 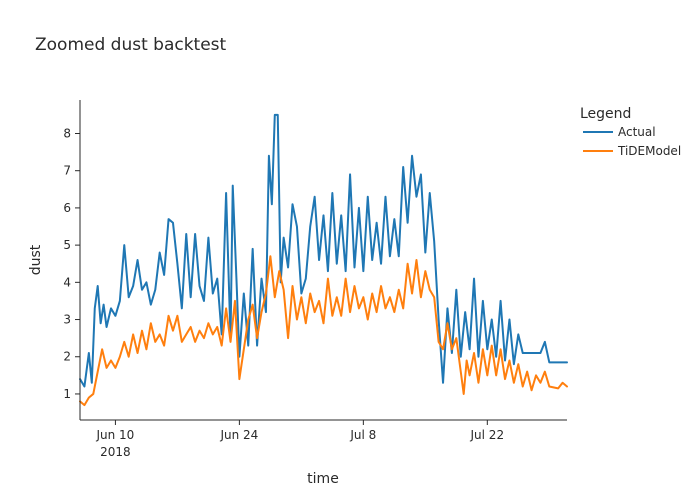 I want to click on y-tick-label: 4, so click(x=67, y=282).